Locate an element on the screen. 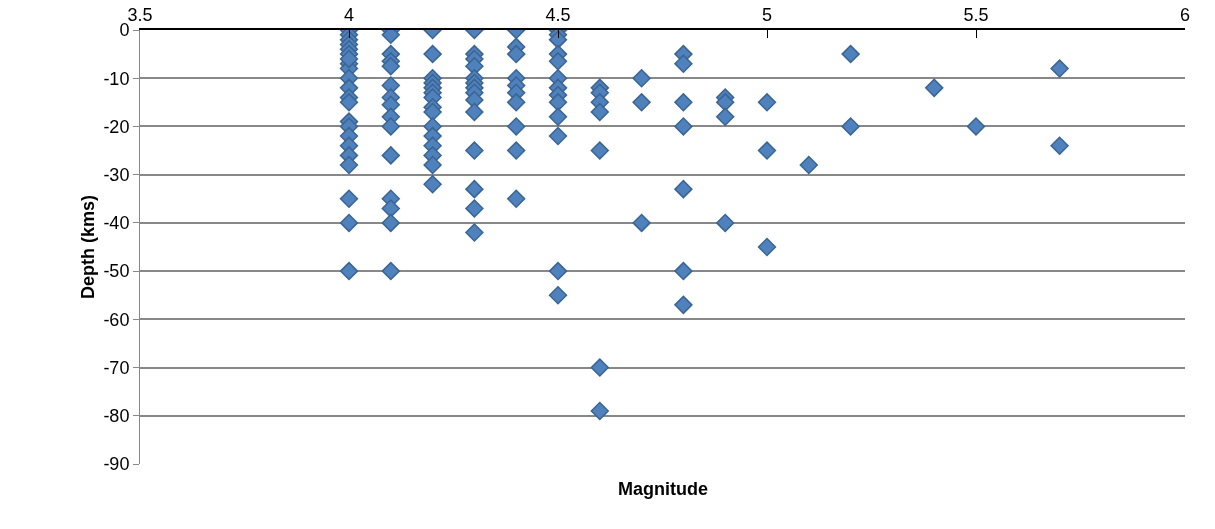  x-tick-label: 4.5 is located at coordinates (558, 14).